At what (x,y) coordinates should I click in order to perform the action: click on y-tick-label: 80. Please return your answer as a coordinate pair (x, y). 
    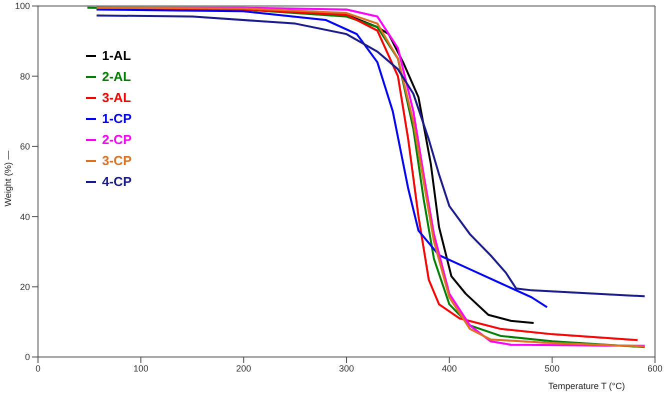
    Looking at the image, I should click on (25, 76).